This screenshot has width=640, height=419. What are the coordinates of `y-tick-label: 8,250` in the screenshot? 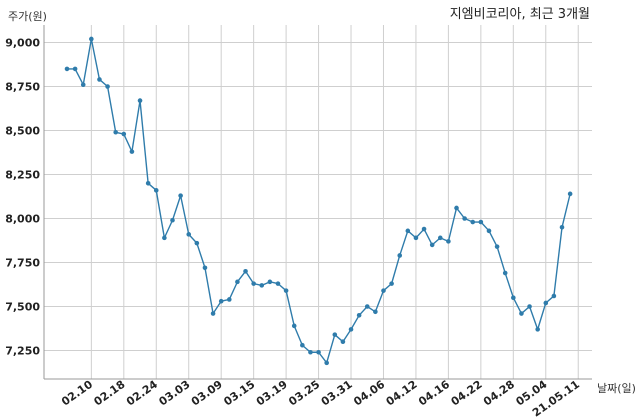 It's located at (22, 175).